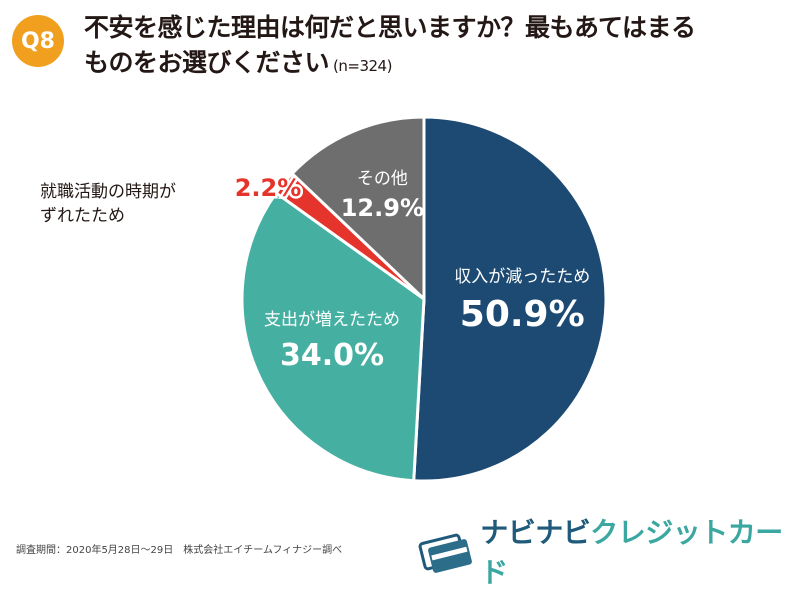 The width and height of the screenshot is (800, 600). Describe the element at coordinates (179, 550) in the screenshot. I see `survey-source-note: 調査期間：2020年5月28日〜29日 株式会社エイチームフィナジー調べ` at that location.